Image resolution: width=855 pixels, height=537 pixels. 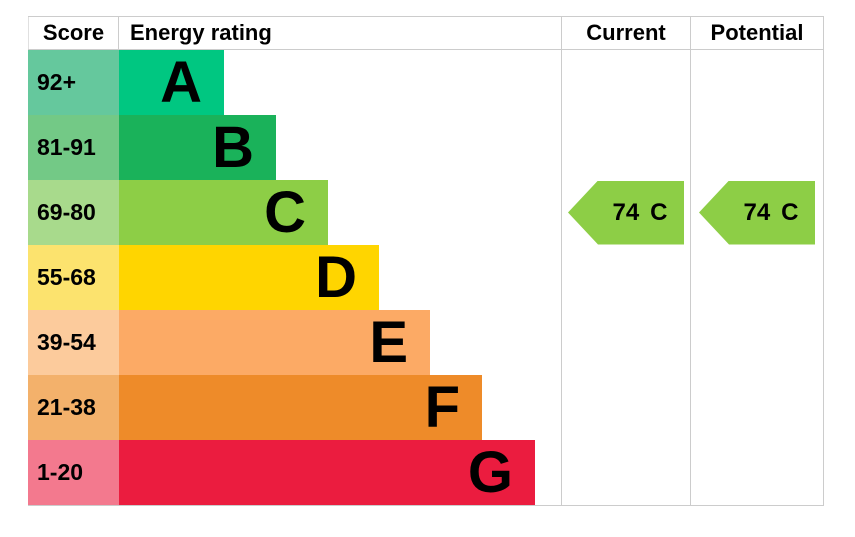 I want to click on current-column-header: Current, so click(x=625, y=33).